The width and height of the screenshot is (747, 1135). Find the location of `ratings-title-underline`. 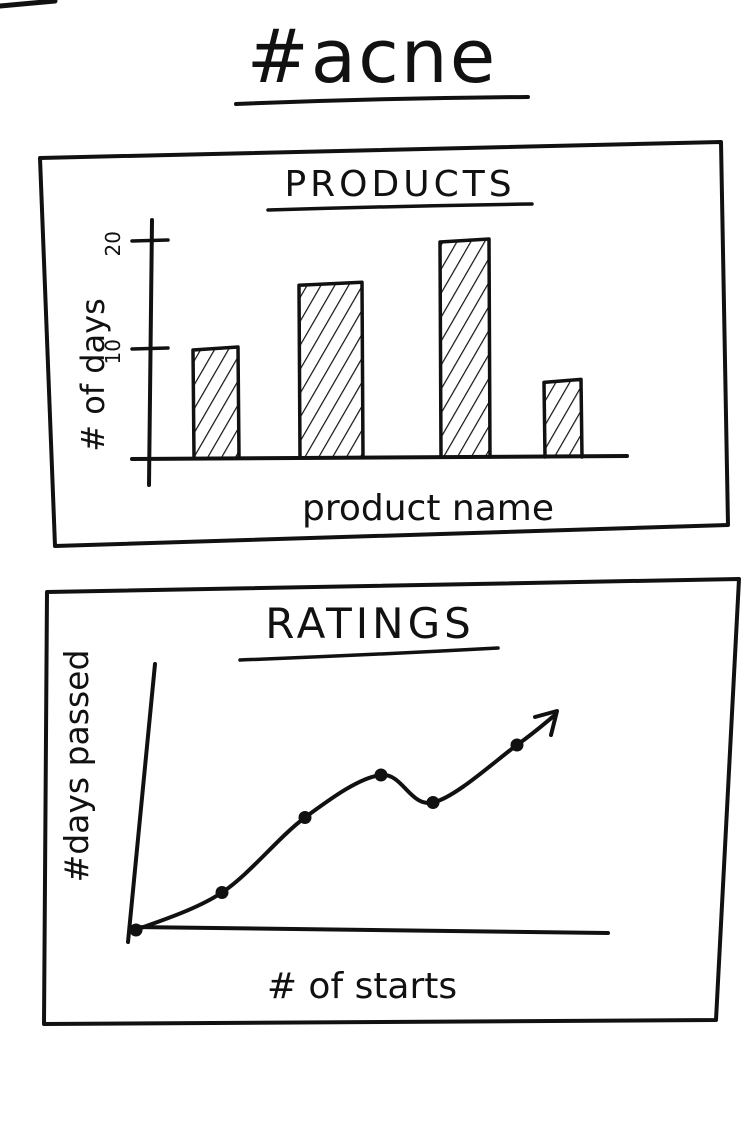

ratings-title-underline is located at coordinates (369, 654).